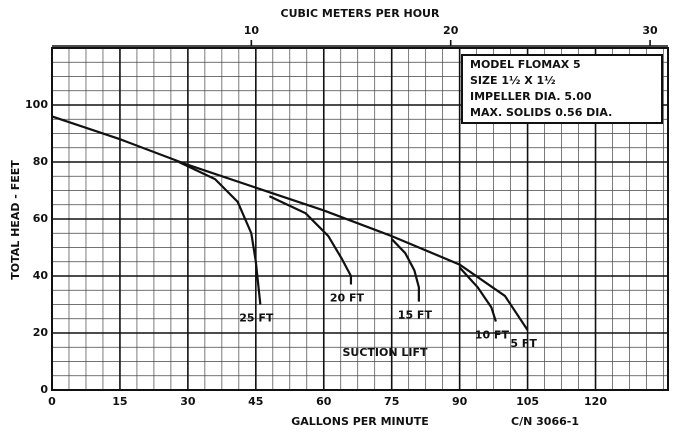 Image resolution: width=673 pixels, height=434 pixels. What do you see at coordinates (347, 298) in the screenshot?
I see `curve-label: 20 FT` at bounding box center [347, 298].